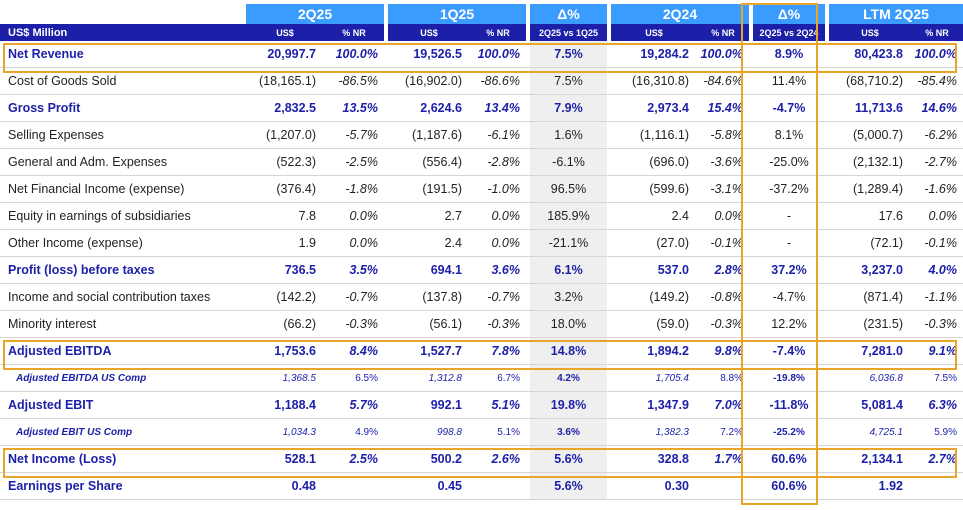 This screenshot has width=963, height=510. Describe the element at coordinates (937, 32) in the screenshot. I see `subheader: % NR` at that location.